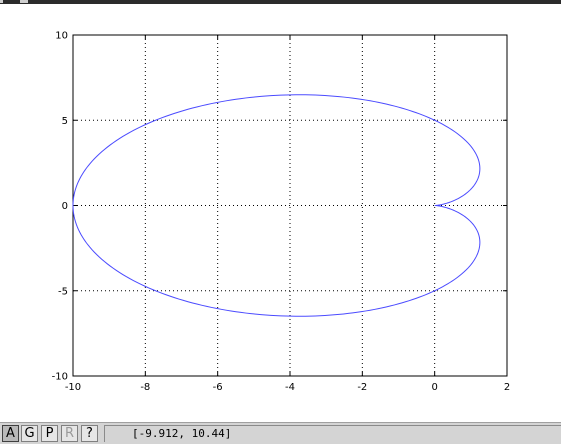 Image resolution: width=561 pixels, height=444 pixels. What do you see at coordinates (63, 291) in the screenshot?
I see `y-tick-label: -5` at bounding box center [63, 291].